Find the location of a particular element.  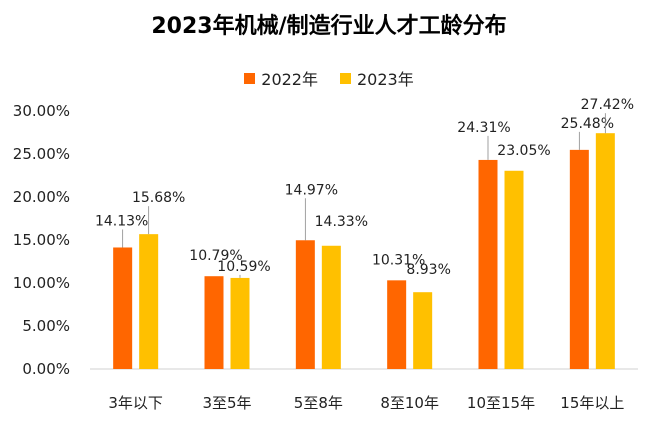

data-label: 14.13% is located at coordinates (121, 221).